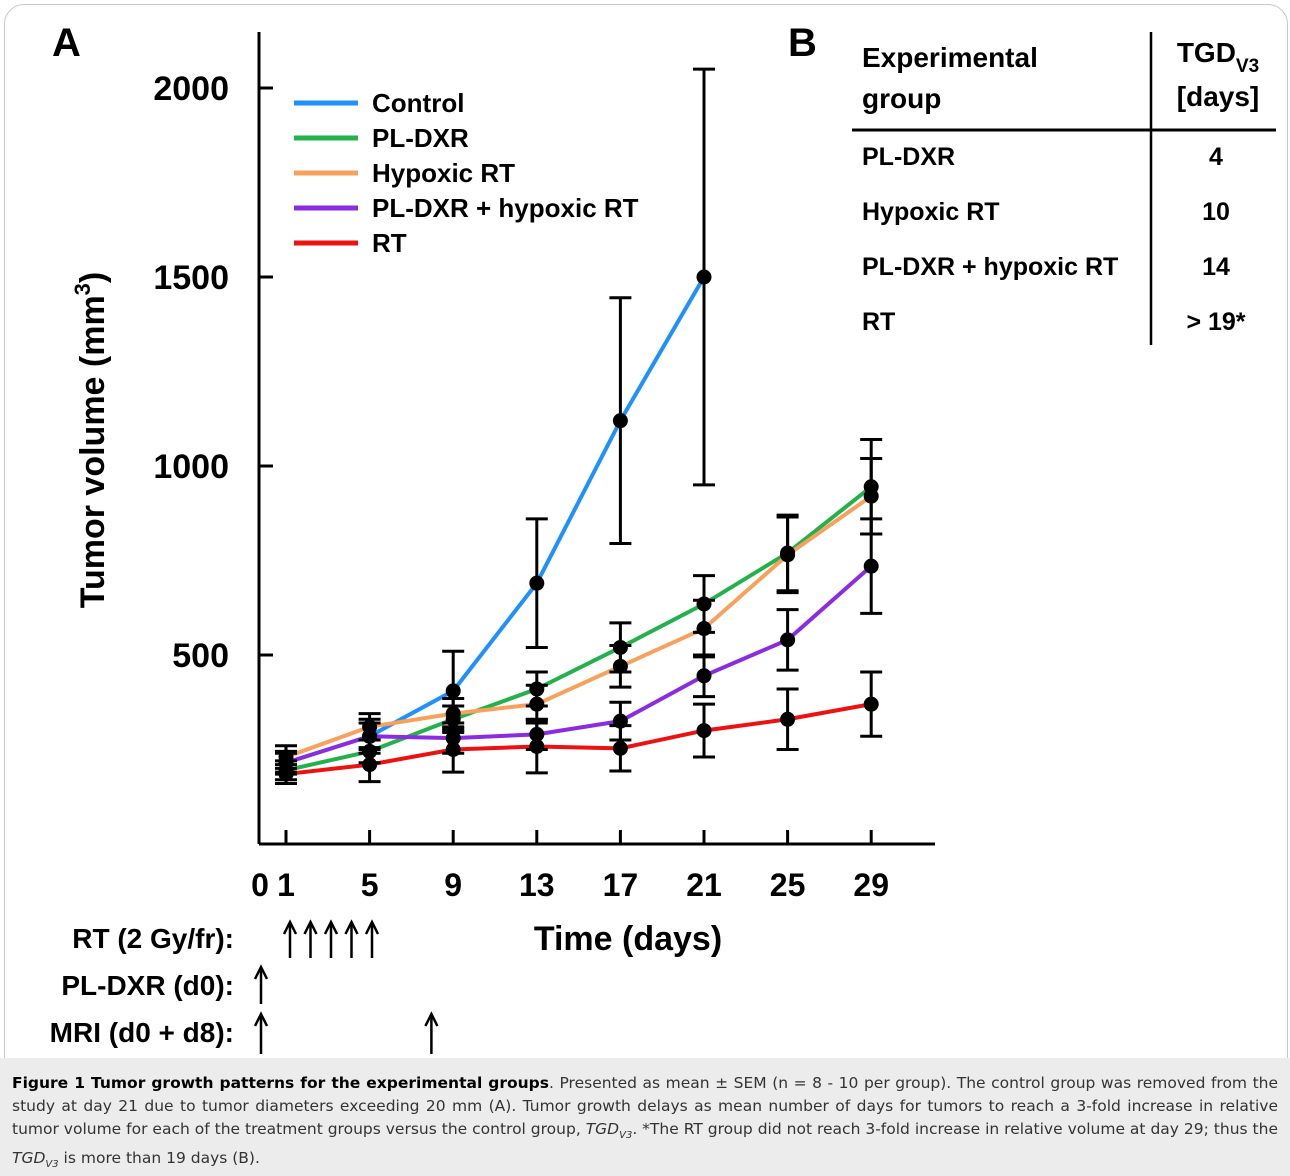 The width and height of the screenshot is (1290, 1176). I want to click on pldxr-schedule-label: PL-DXR (d0):, so click(147, 985).